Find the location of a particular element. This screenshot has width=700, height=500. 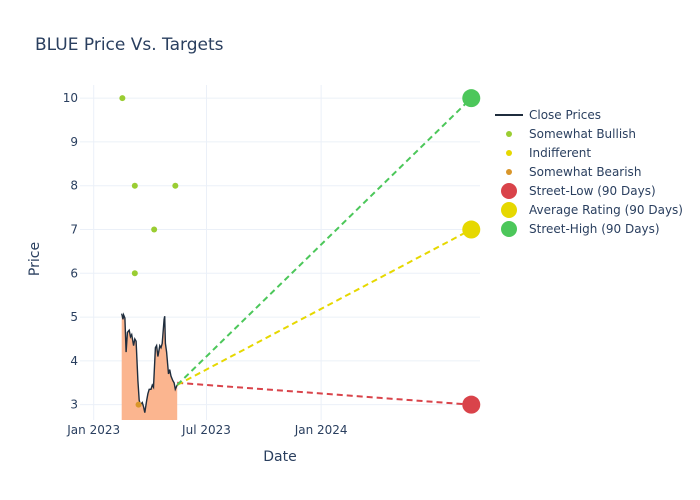

x-tick-label: Jan 2024 is located at coordinates (321, 430).